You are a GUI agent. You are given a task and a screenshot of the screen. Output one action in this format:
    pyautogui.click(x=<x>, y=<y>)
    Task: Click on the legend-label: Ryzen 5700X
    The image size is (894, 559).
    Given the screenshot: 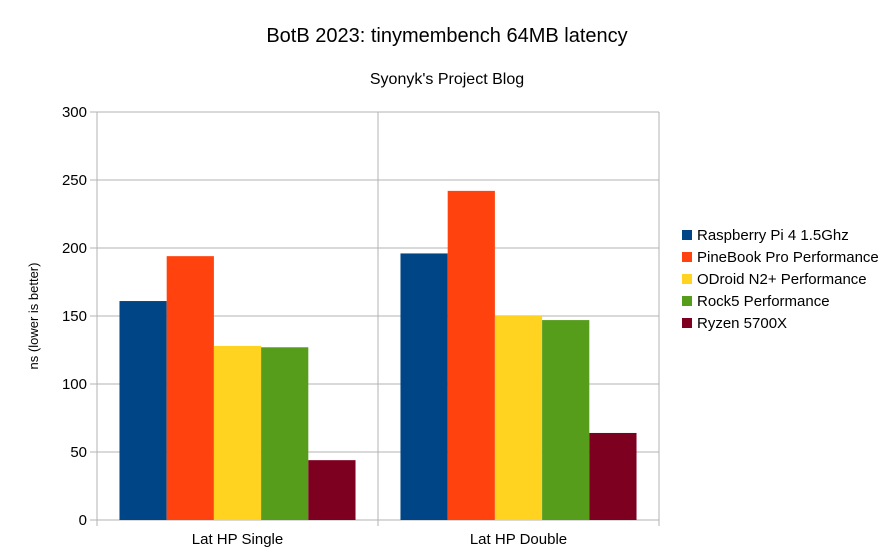 What is the action you would take?
    pyautogui.click(x=742, y=323)
    